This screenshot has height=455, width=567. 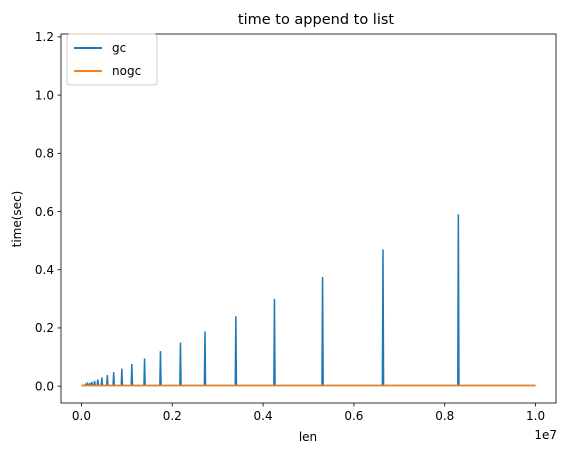 I want to click on y-axis-ticks: 0.0 0.2 0.4 0.6 0.8 1.0 1.2, so click(x=48, y=211).